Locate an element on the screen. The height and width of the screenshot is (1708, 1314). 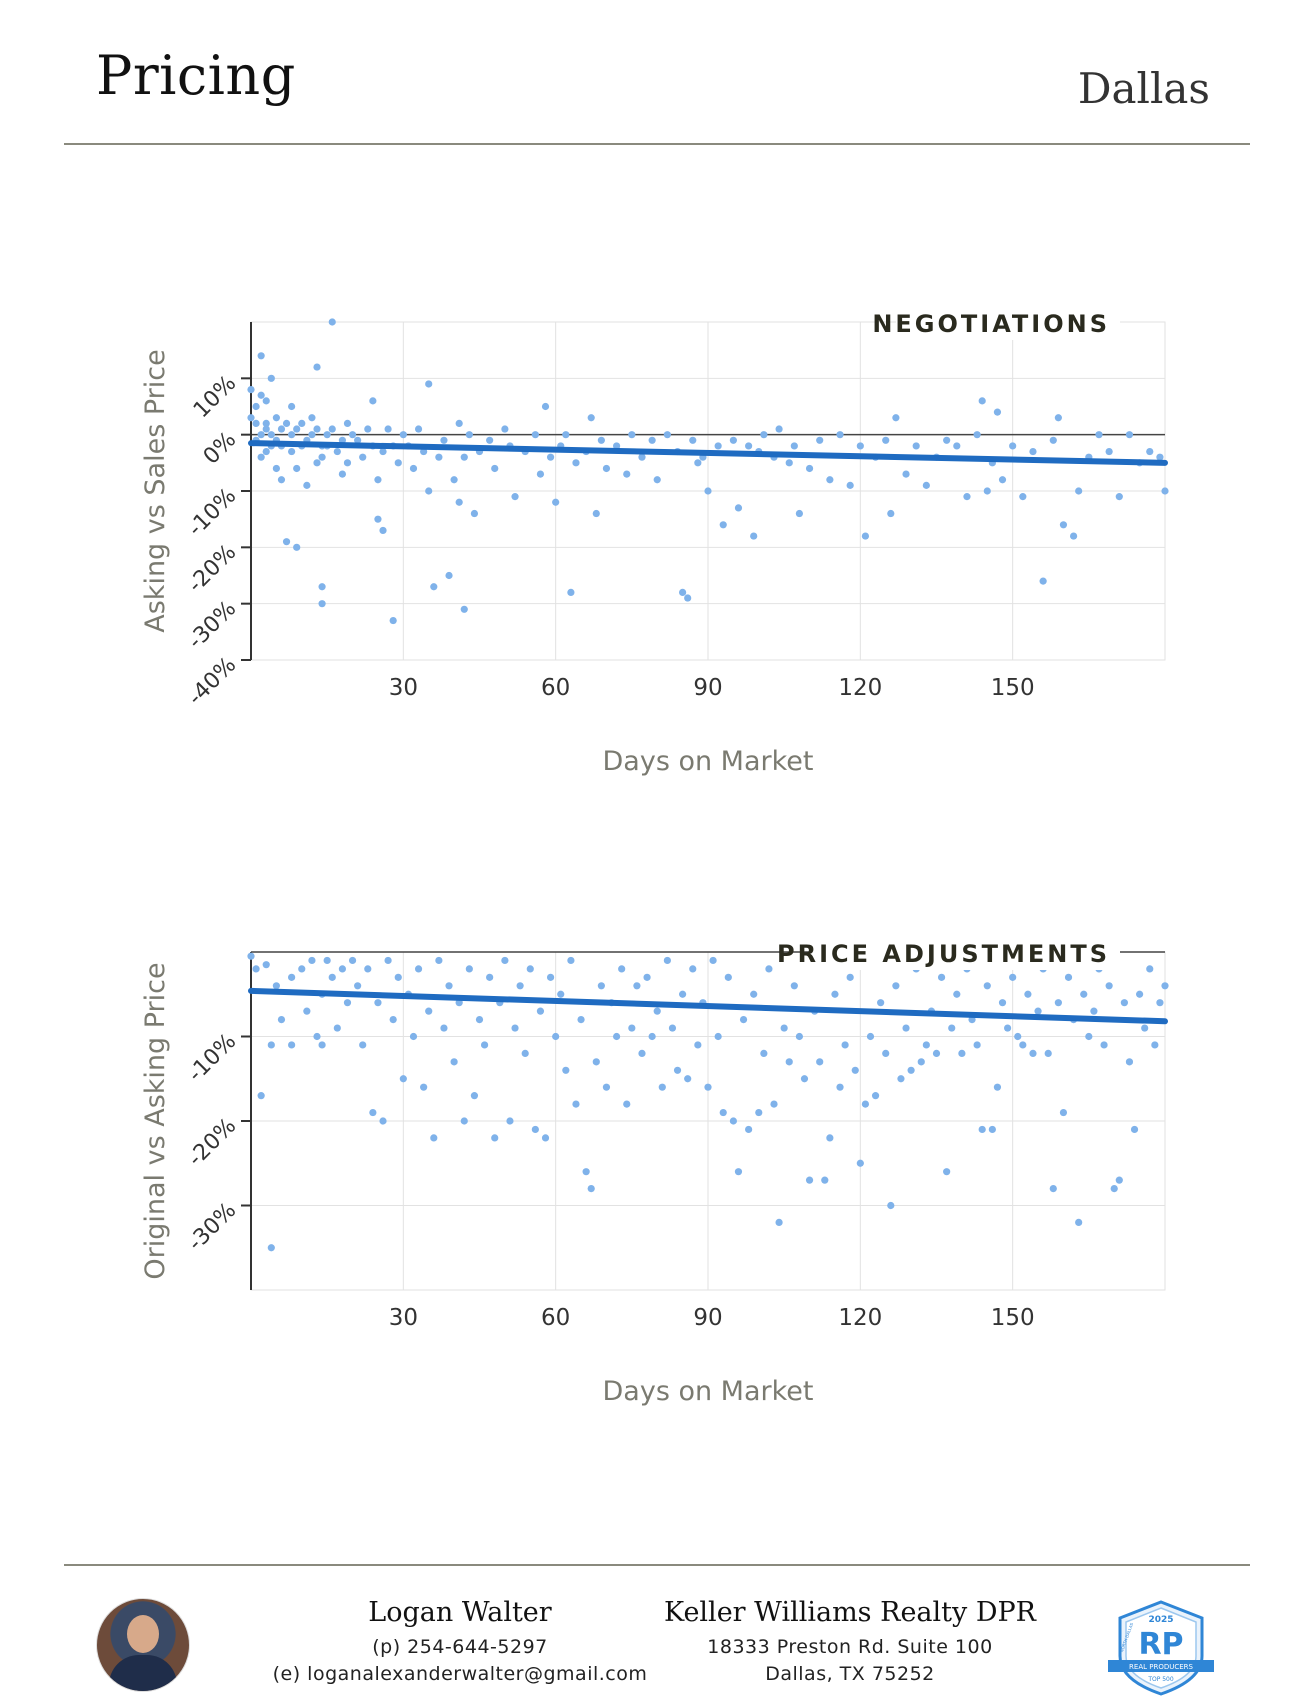
chart-title: NEGOTIATIONS is located at coordinates (991, 324).